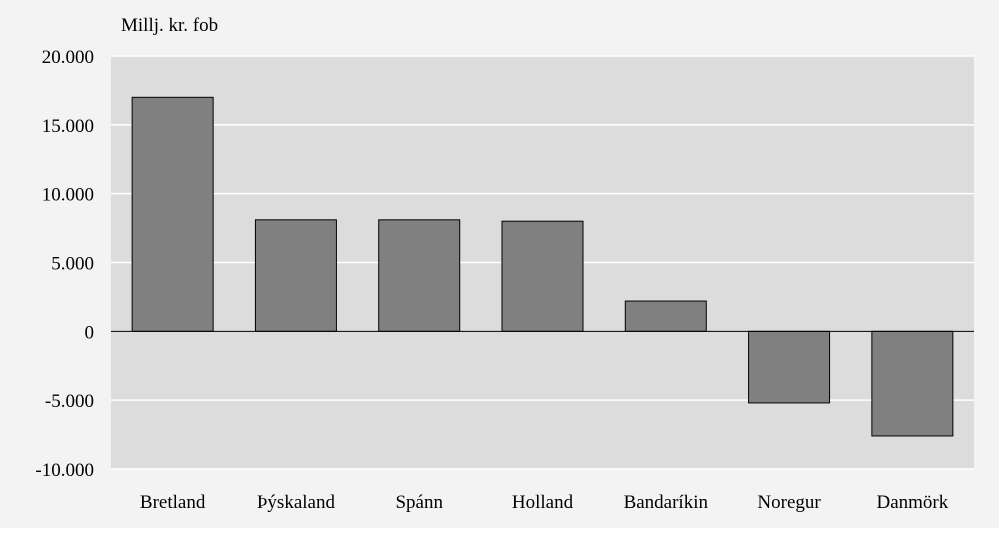 The height and width of the screenshot is (533, 999). I want to click on x-tick-label: Spánn, so click(419, 502).